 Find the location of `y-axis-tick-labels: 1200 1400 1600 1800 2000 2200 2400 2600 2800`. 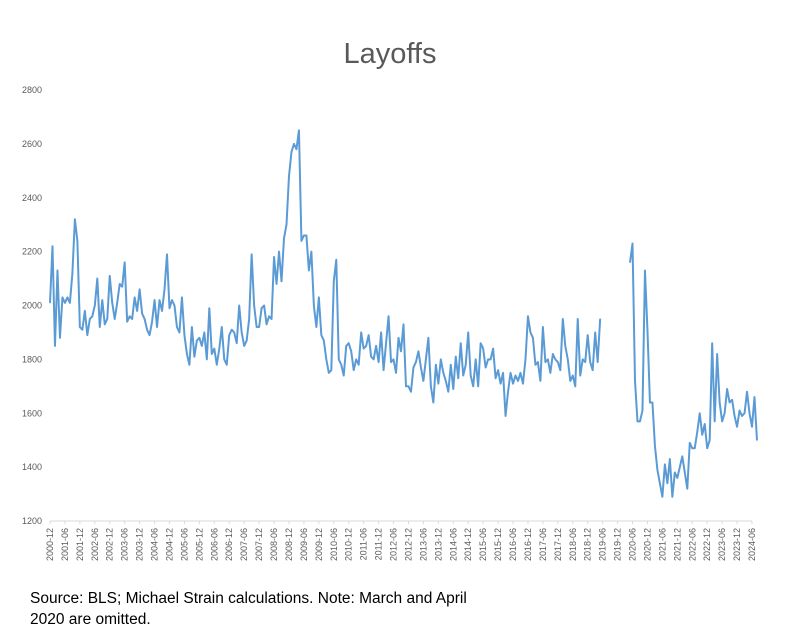

y-axis-tick-labels: 1200 1400 1600 1800 2000 2200 2400 2600 2800 is located at coordinates (32, 305).